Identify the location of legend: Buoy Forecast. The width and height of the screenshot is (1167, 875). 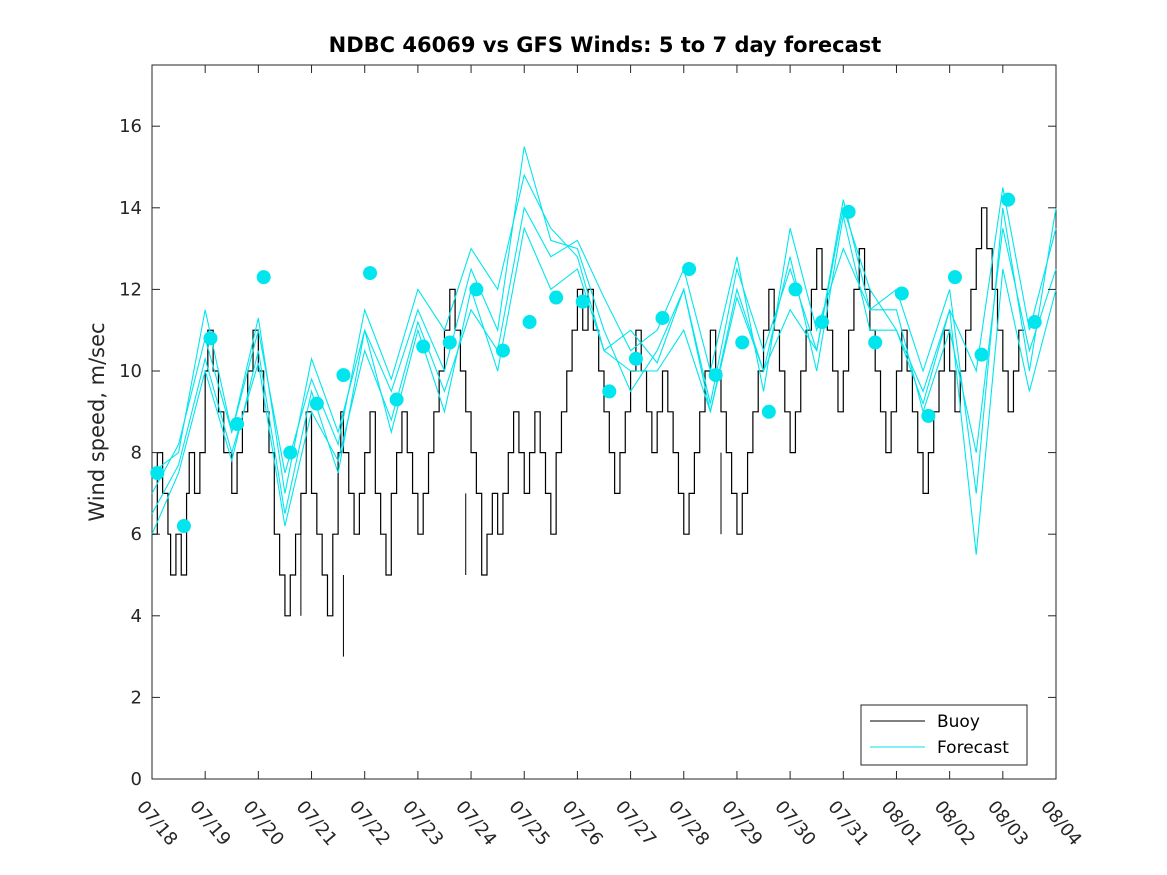
(944, 735).